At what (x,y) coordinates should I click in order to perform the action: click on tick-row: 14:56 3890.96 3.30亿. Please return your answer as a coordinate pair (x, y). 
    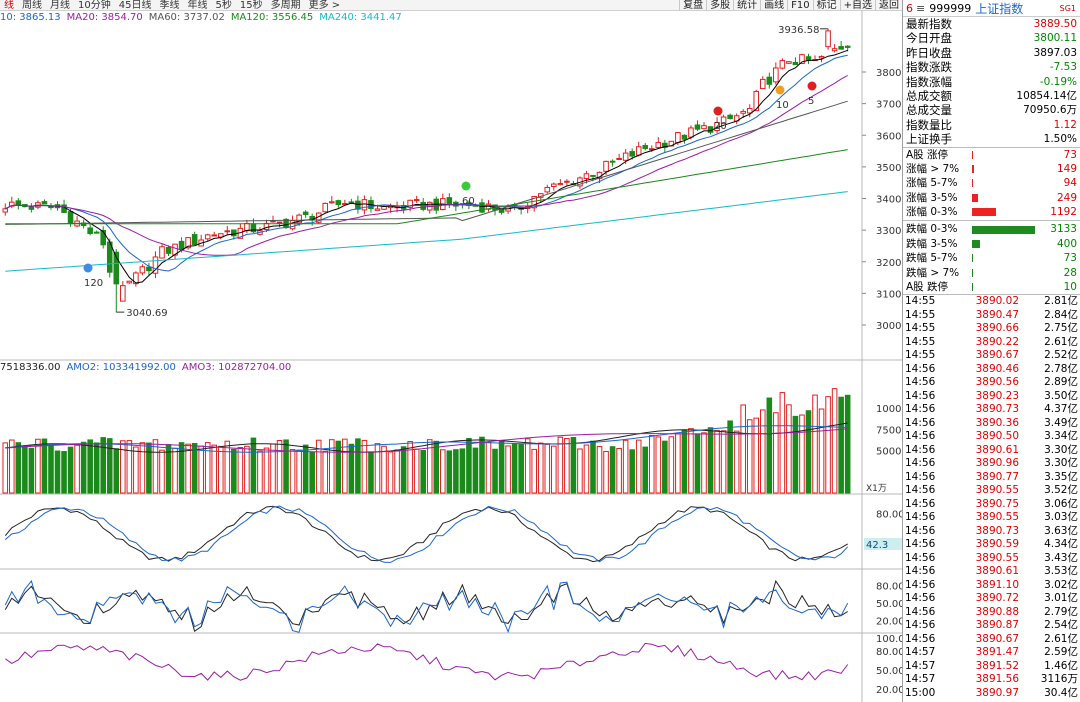
    Looking at the image, I should click on (991, 464).